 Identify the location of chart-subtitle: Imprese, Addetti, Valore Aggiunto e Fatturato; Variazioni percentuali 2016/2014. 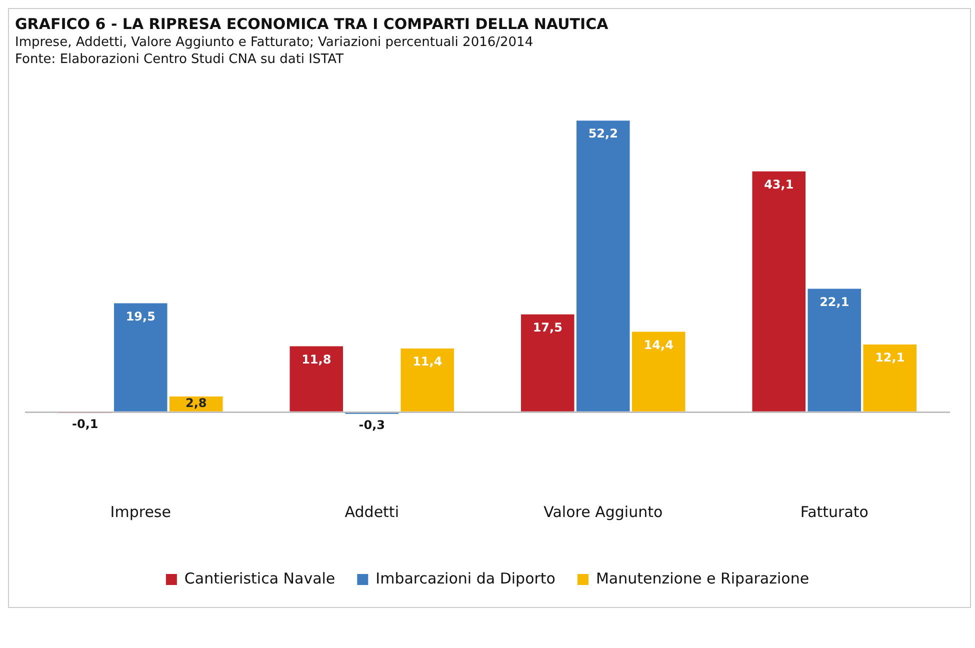
(274, 42).